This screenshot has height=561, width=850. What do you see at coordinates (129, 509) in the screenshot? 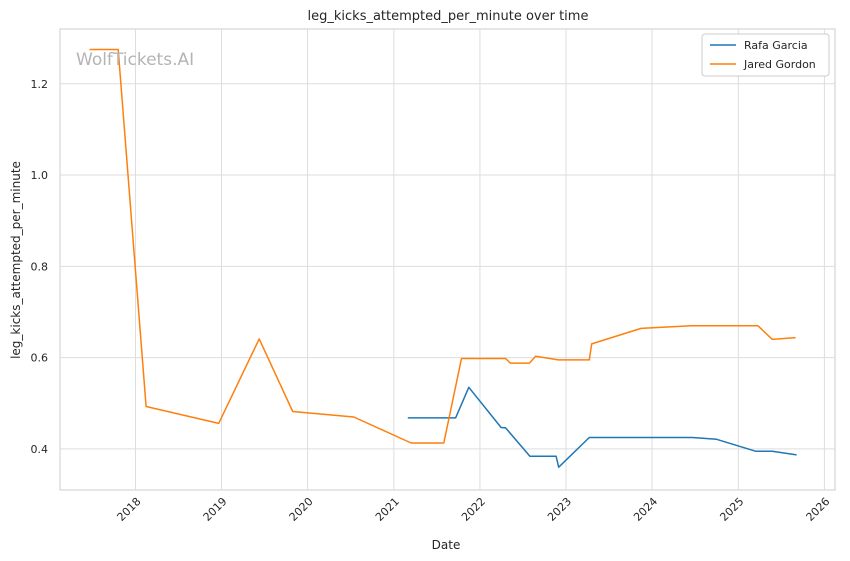
I see `x-tick-label: 2018` at bounding box center [129, 509].